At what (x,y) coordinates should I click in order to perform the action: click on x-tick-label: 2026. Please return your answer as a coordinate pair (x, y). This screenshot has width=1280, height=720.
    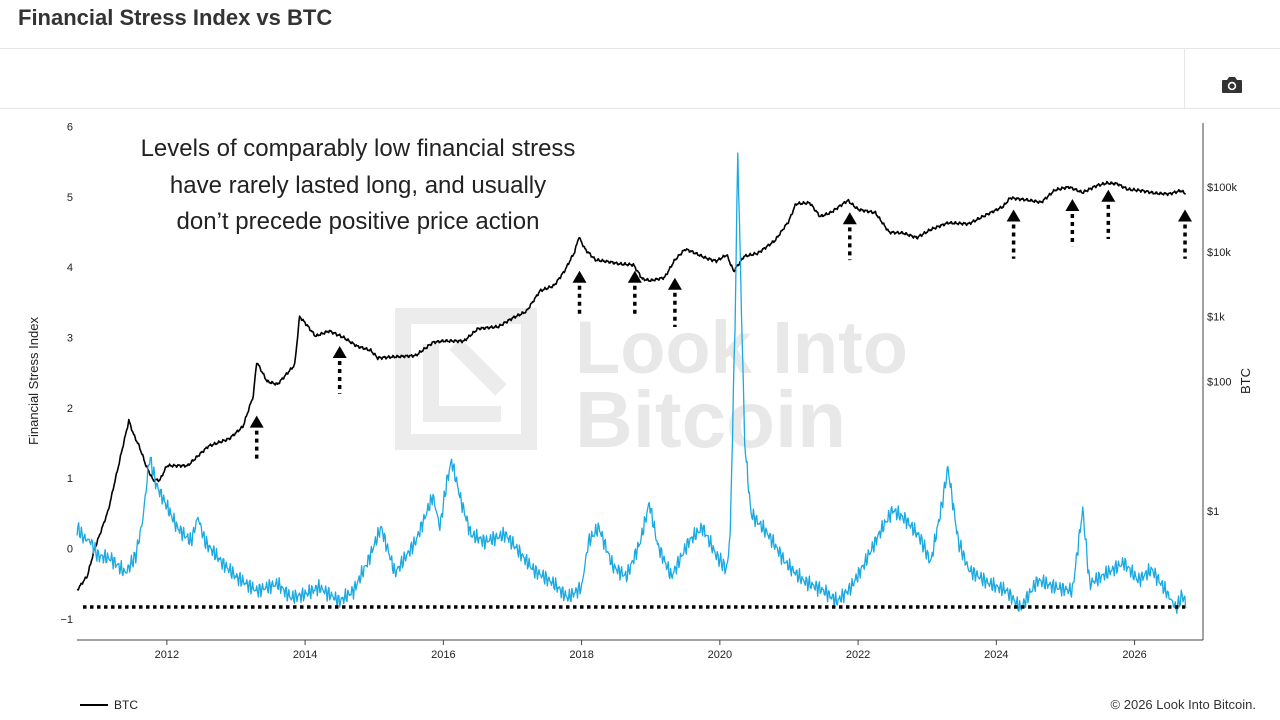
    Looking at the image, I should click on (1134, 655).